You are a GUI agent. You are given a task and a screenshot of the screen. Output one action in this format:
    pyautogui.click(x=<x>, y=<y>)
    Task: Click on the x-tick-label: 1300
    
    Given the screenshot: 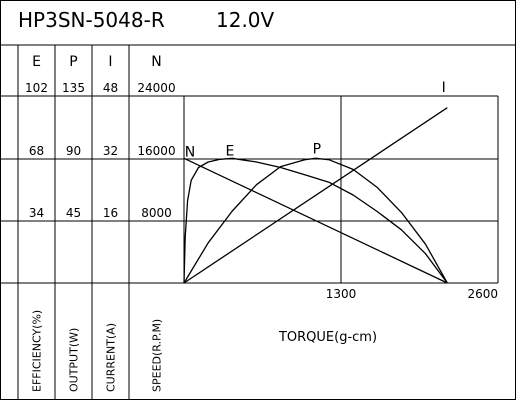 What is the action you would take?
    pyautogui.click(x=341, y=294)
    